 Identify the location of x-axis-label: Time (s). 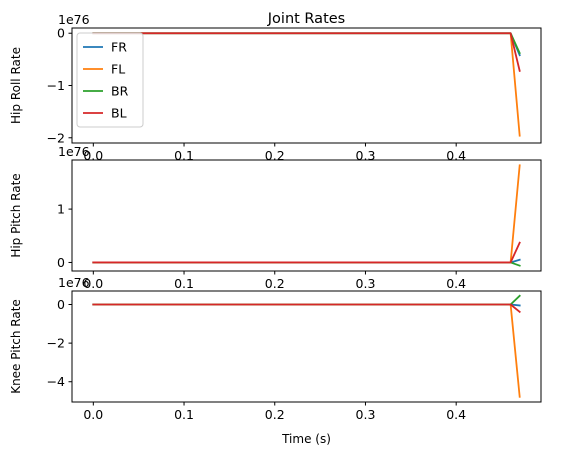
(306, 439).